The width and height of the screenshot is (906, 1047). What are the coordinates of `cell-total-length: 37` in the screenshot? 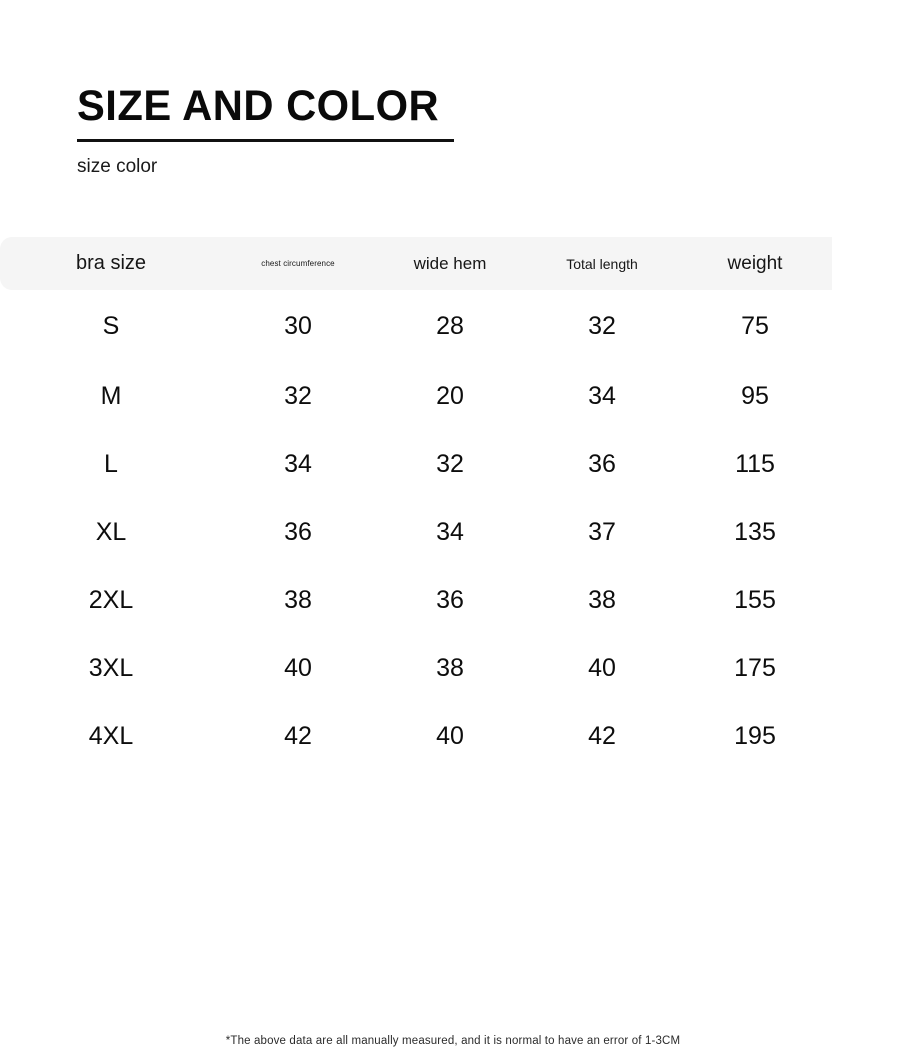 It's located at (602, 531).